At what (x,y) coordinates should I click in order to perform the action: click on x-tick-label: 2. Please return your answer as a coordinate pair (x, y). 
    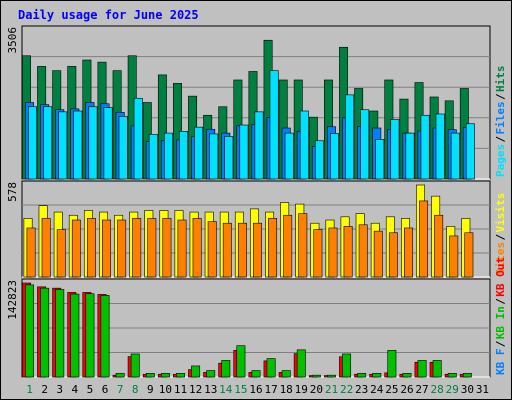
    Looking at the image, I should click on (44, 389).